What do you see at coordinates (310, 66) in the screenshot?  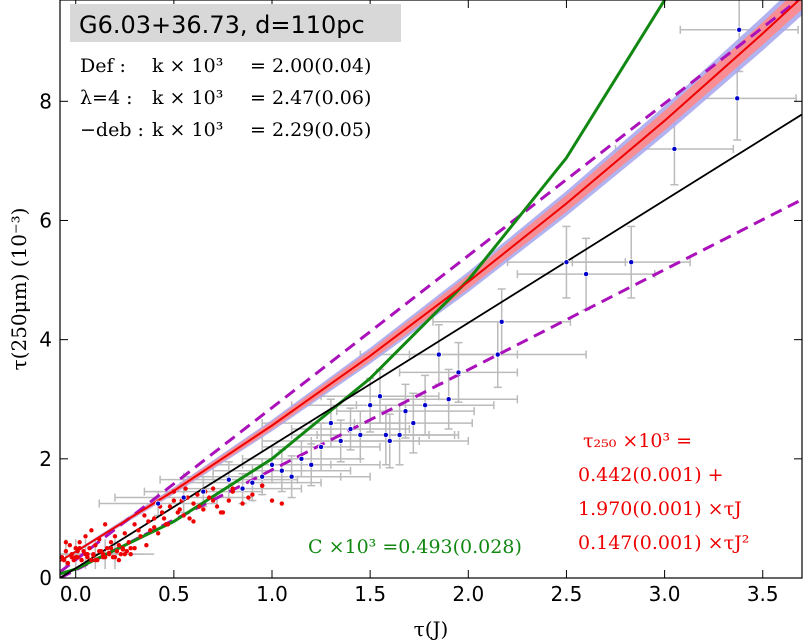 I see `legend-value-def: = 2.00(0.04)` at bounding box center [310, 66].